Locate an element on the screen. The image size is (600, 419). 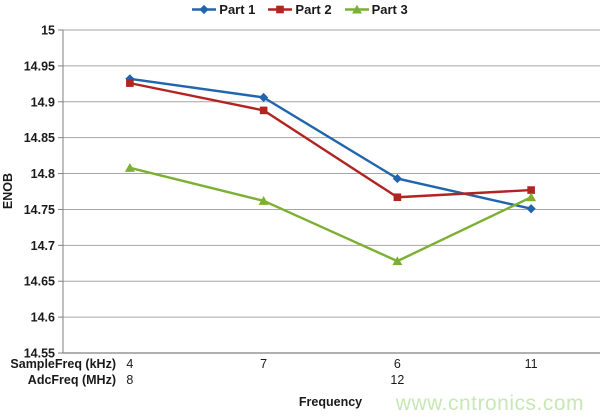
y-tick-label: 14.7 is located at coordinates (43, 246).